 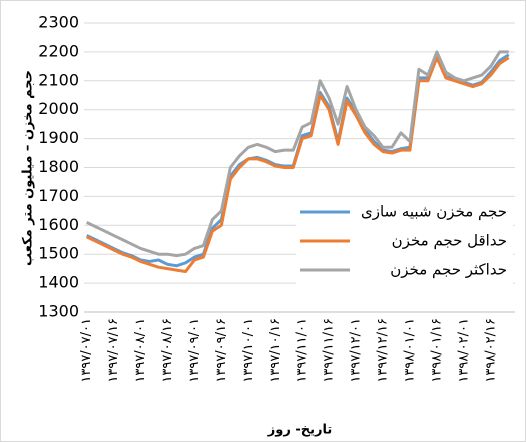 What do you see at coordinates (58, 108) in the screenshot?
I see `y-tick-label: 2000` at bounding box center [58, 108].